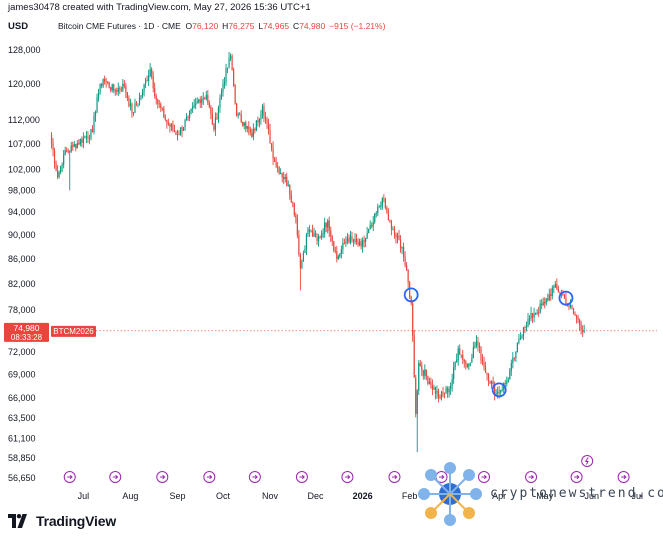  Describe the element at coordinates (119, 26) in the screenshot. I see `symbol-title: Bitcoin CME Futures · 1D · CME` at that location.